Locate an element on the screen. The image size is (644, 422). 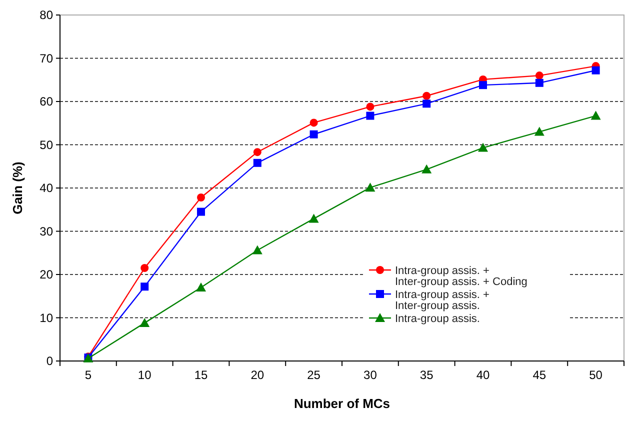
y-tick-label: 30 is located at coordinates (47, 231).